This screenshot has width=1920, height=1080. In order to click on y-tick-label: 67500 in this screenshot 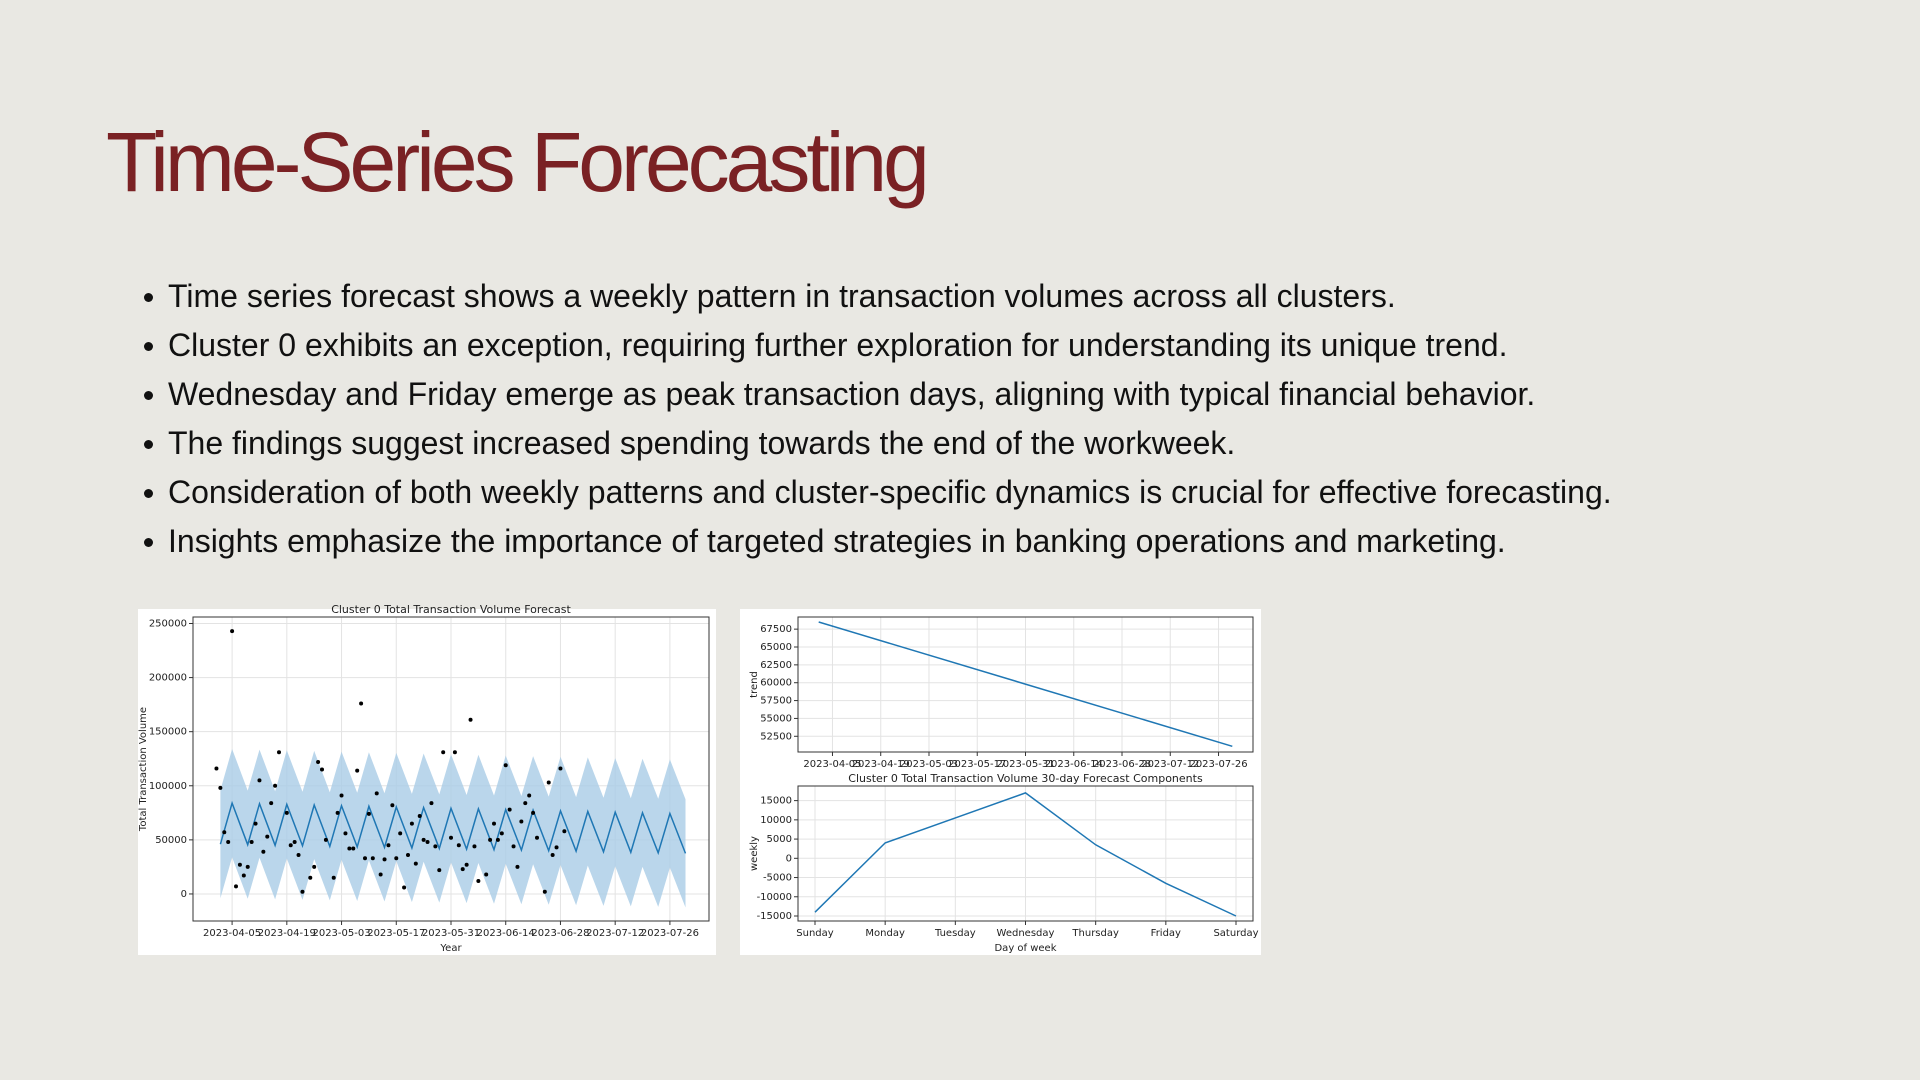, I will do `click(776, 629)`.